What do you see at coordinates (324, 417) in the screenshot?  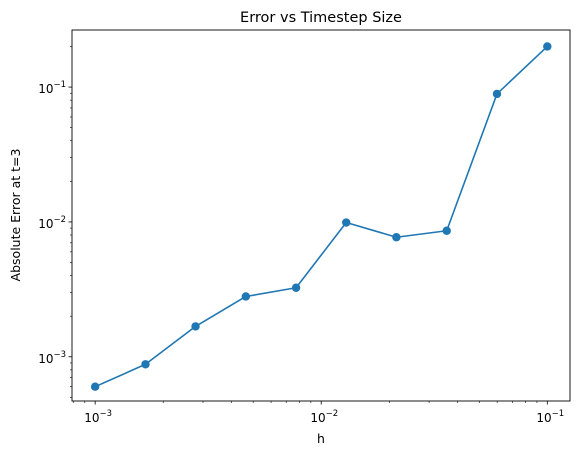 I see `x-tick-label: 10⁻²` at bounding box center [324, 417].